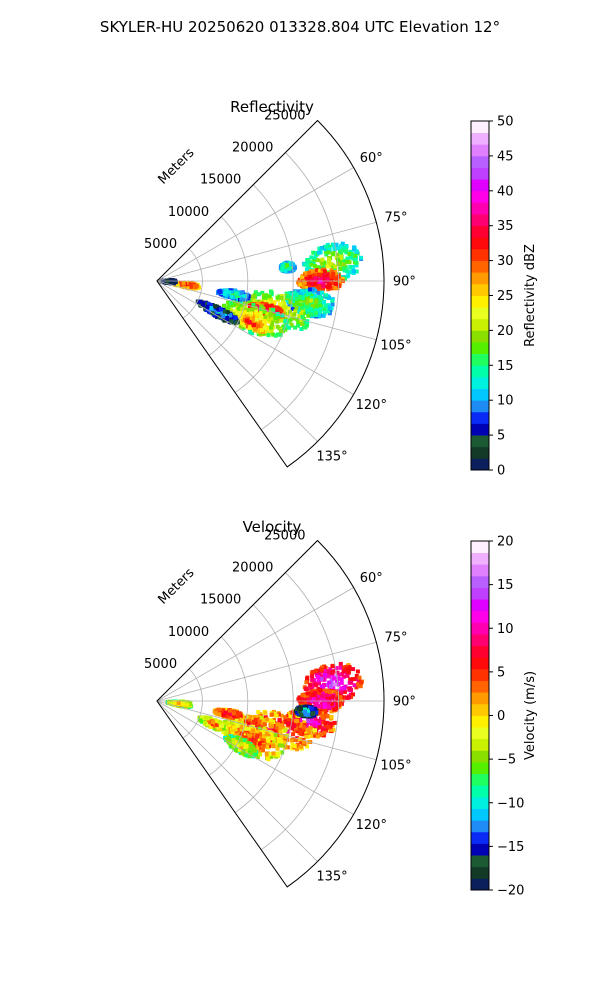 This screenshot has width=600, height=1000. Describe the element at coordinates (270, 713) in the screenshot. I see `sector-outline` at that location.